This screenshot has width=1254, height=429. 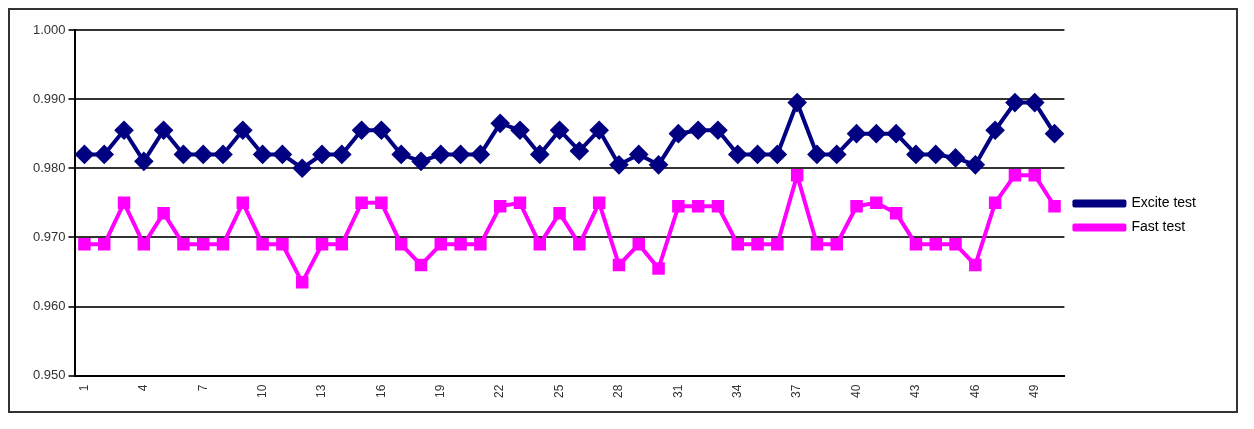 I want to click on legend-label: Fast test, so click(x=1158, y=226).